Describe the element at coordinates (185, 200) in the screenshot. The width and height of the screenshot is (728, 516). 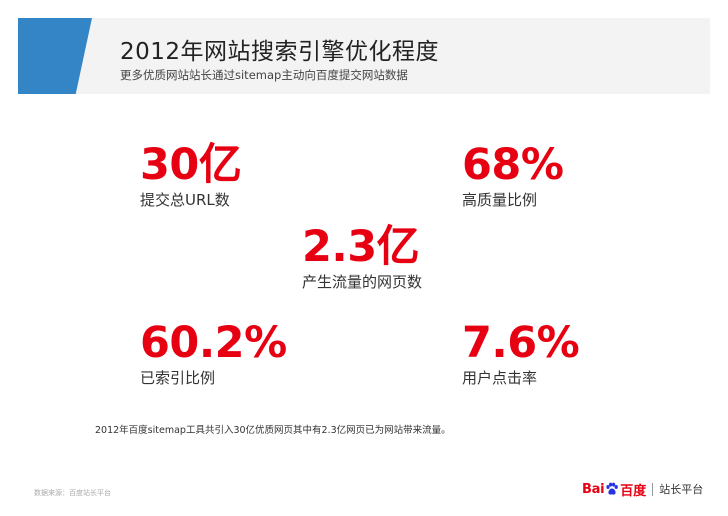
I see `stat-label: 提交总URL数` at that location.